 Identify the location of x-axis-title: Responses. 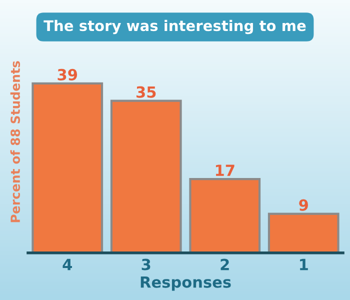
(185, 283).